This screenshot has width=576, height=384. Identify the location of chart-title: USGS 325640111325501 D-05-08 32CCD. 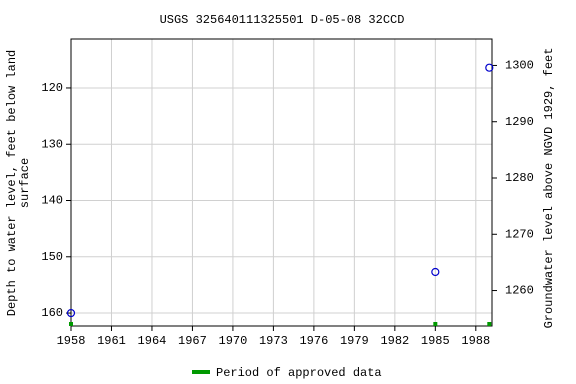
(282, 20).